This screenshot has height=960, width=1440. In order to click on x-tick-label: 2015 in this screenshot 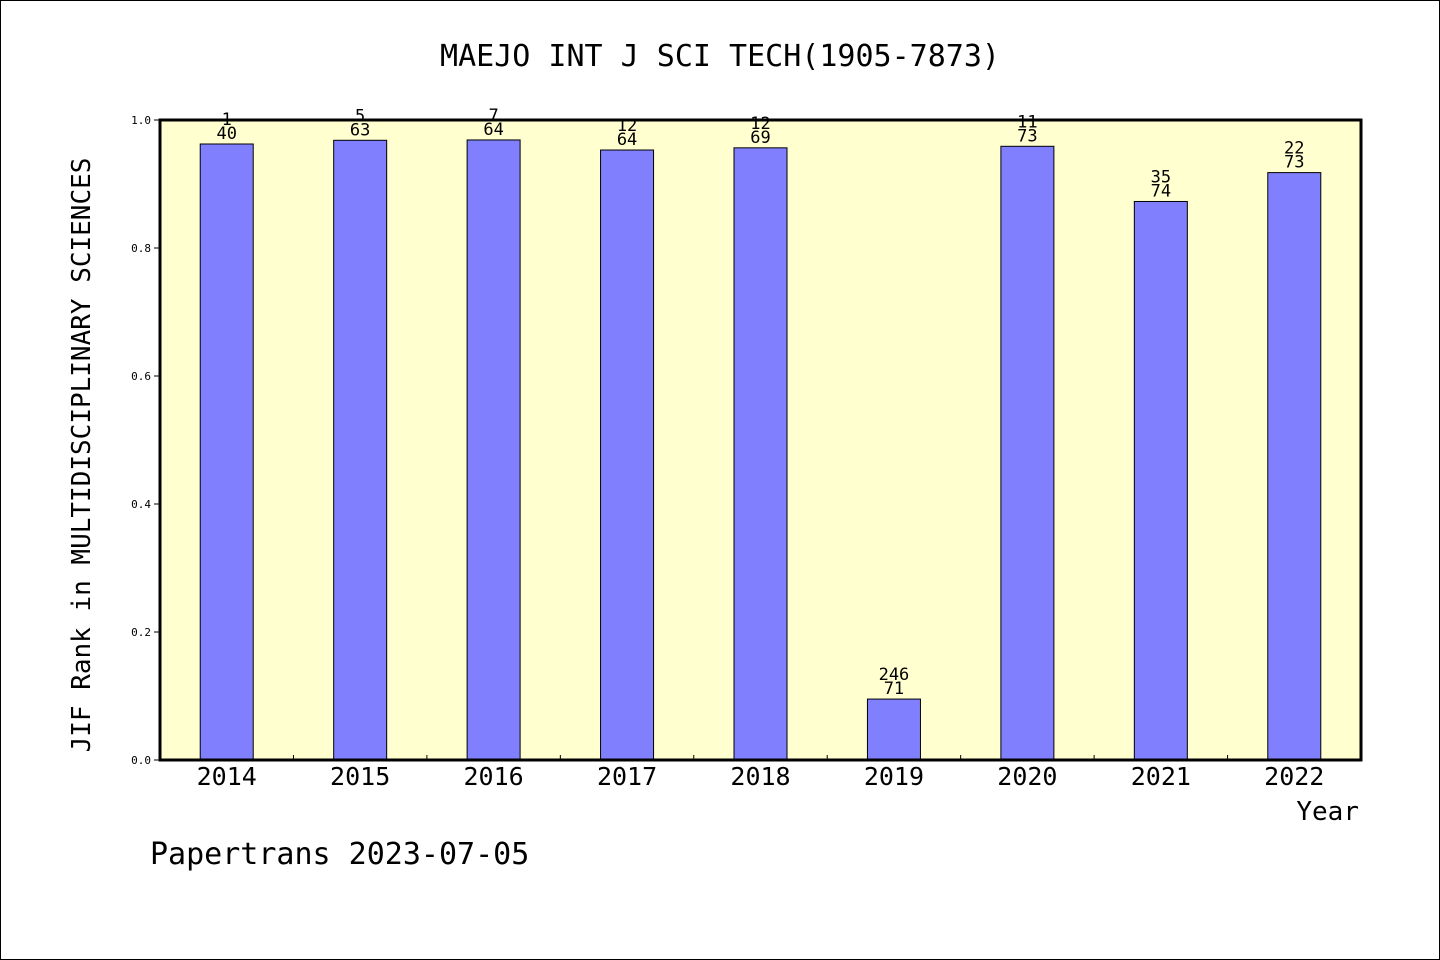, I will do `click(360, 776)`.